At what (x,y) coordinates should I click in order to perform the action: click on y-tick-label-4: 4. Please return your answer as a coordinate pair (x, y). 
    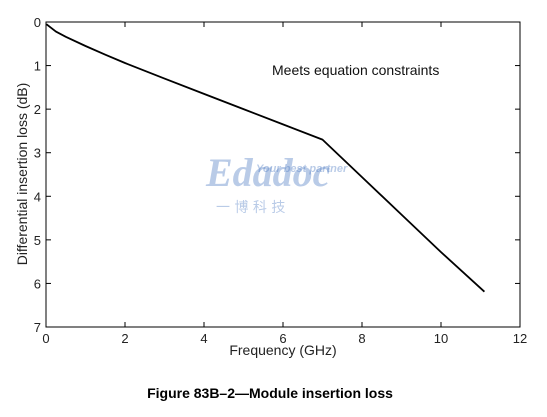
    Looking at the image, I should click on (37, 196).